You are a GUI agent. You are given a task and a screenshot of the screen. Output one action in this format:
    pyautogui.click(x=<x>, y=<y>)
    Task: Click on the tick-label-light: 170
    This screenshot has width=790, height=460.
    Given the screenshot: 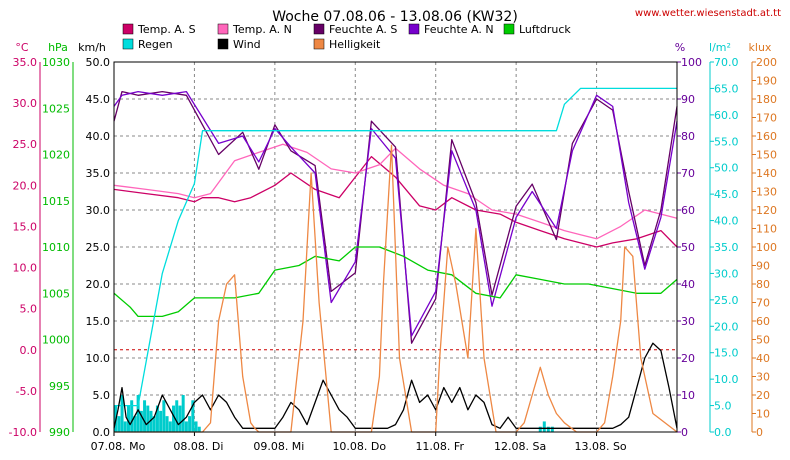 What is the action you would take?
    pyautogui.click(x=766, y=118)
    